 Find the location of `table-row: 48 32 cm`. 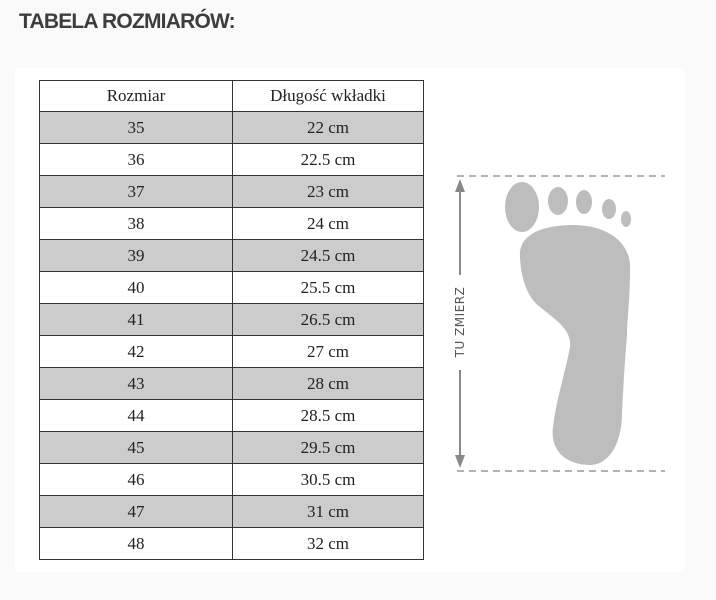

table-row: 48 32 cm is located at coordinates (231, 543).